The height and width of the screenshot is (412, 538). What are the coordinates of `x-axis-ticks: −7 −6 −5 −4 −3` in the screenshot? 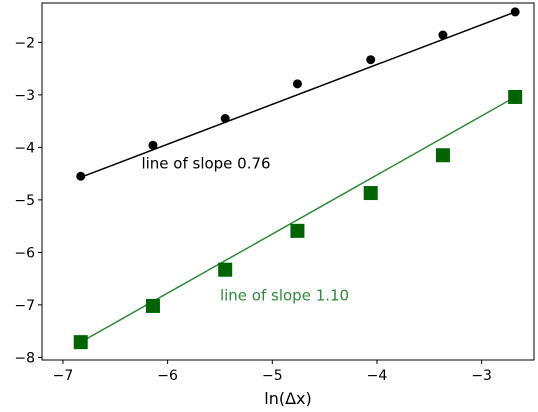 It's located at (272, 372).